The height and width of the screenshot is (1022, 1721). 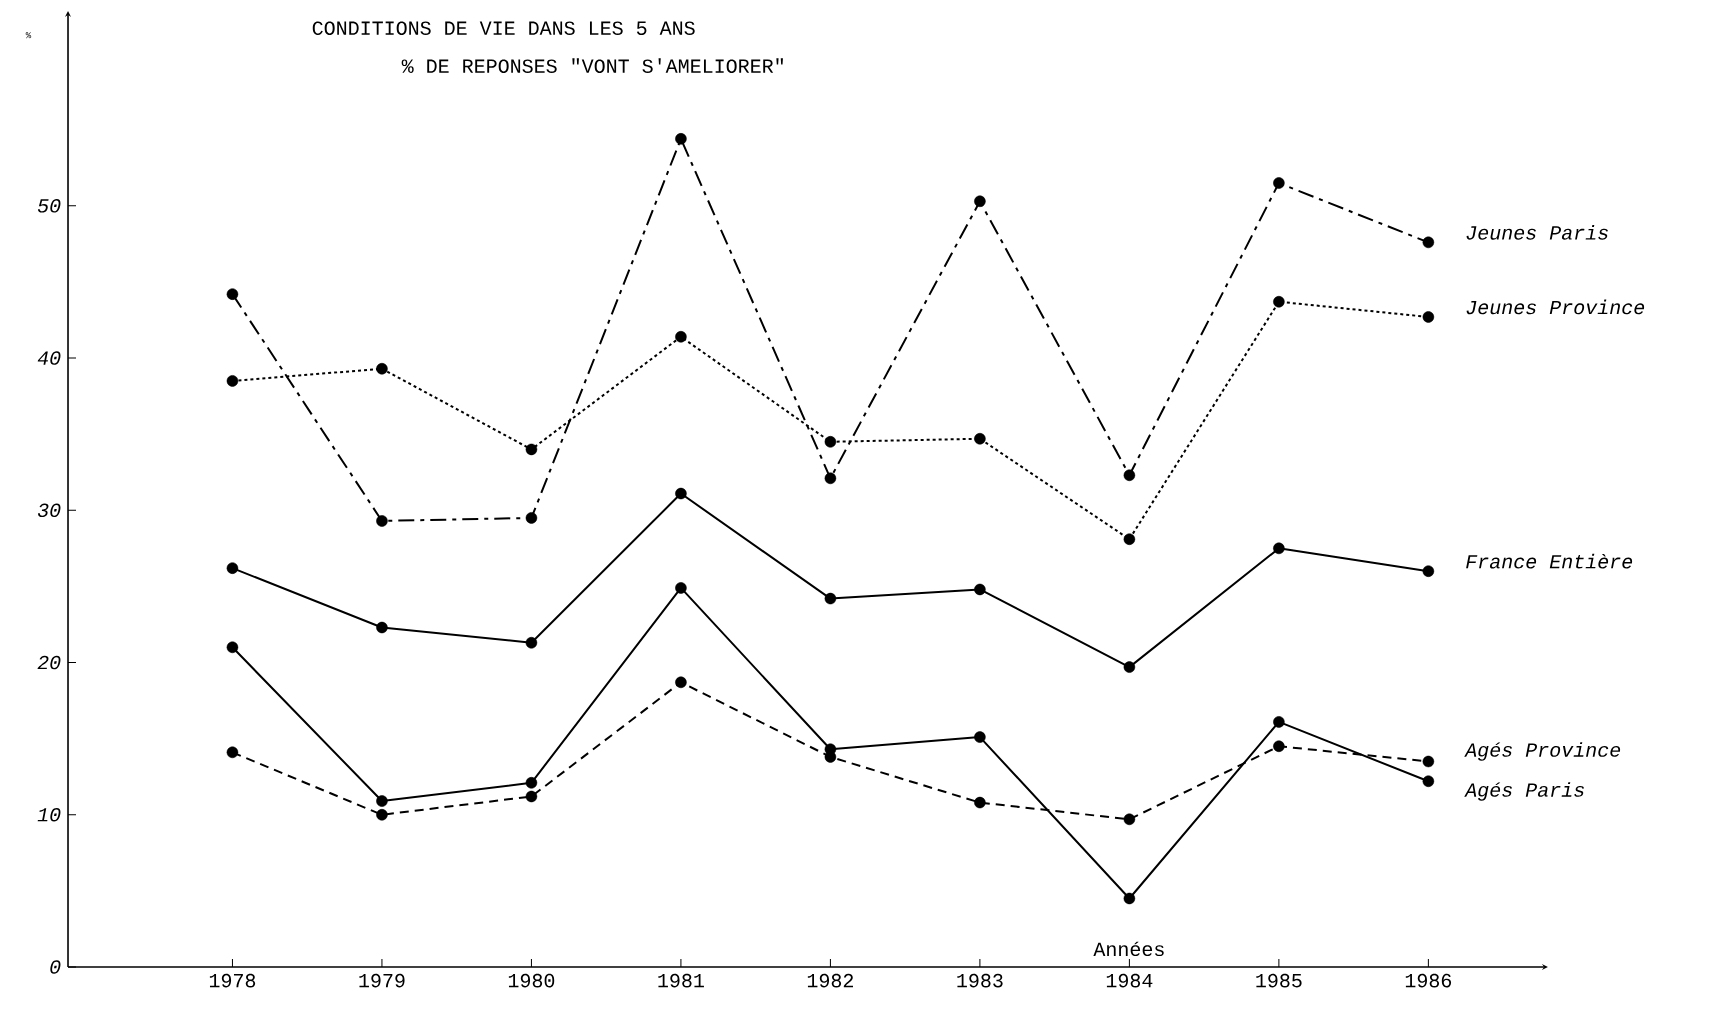 What do you see at coordinates (1542, 751) in the screenshot?
I see `series-label: Agés Province` at bounding box center [1542, 751].